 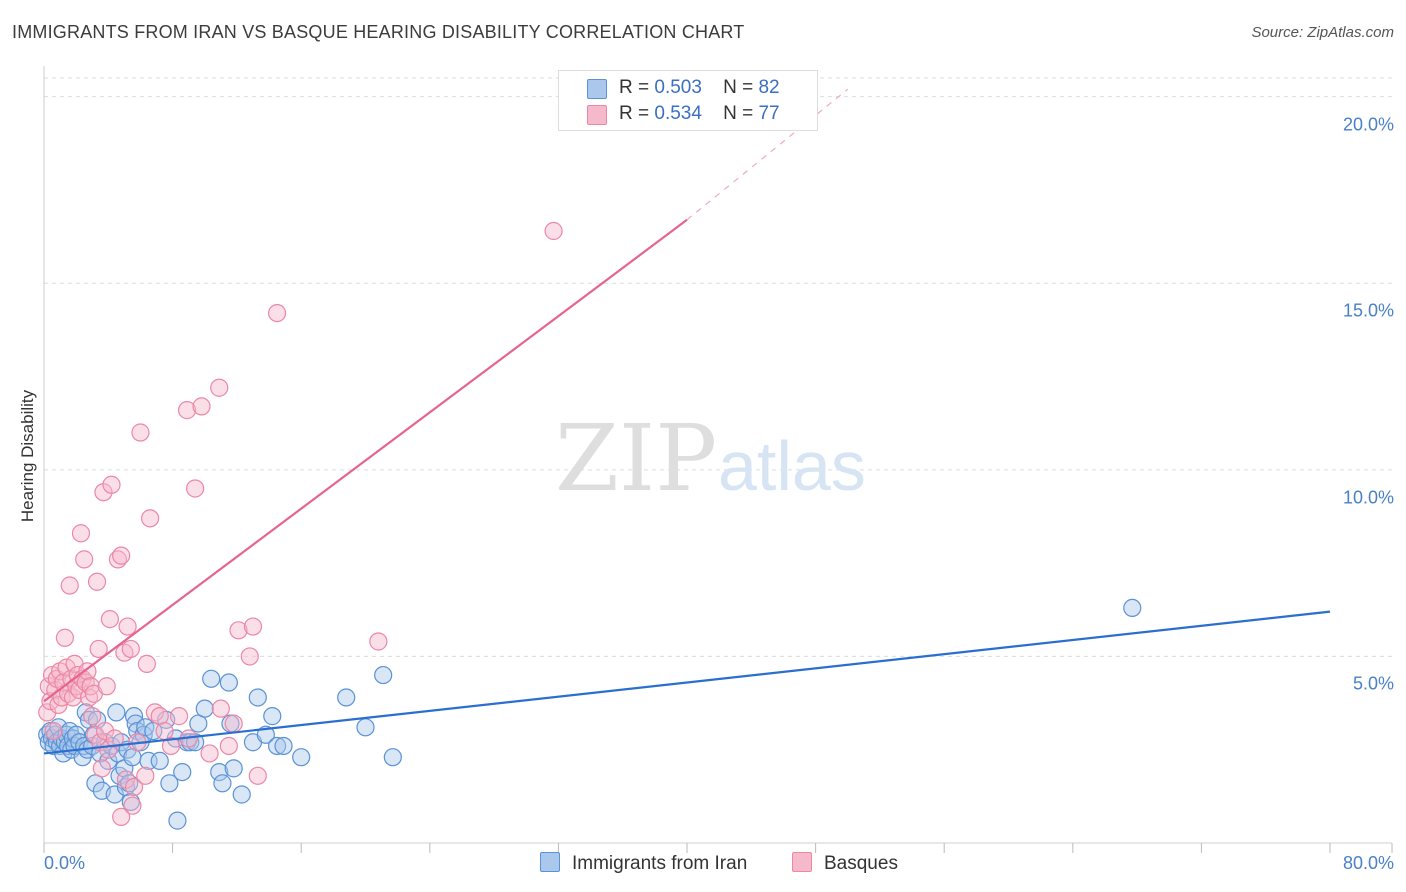 I want to click on legend-swatch-pink, so click(x=597, y=115).